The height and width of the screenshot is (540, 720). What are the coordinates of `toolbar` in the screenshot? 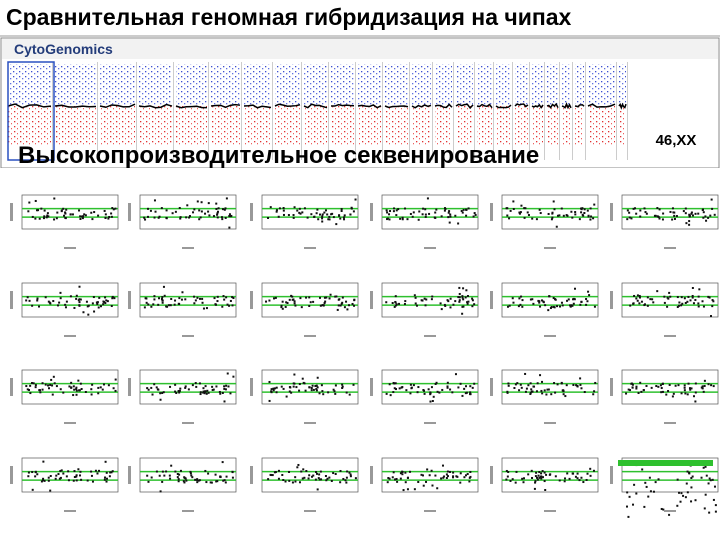 It's located at (360, 49).